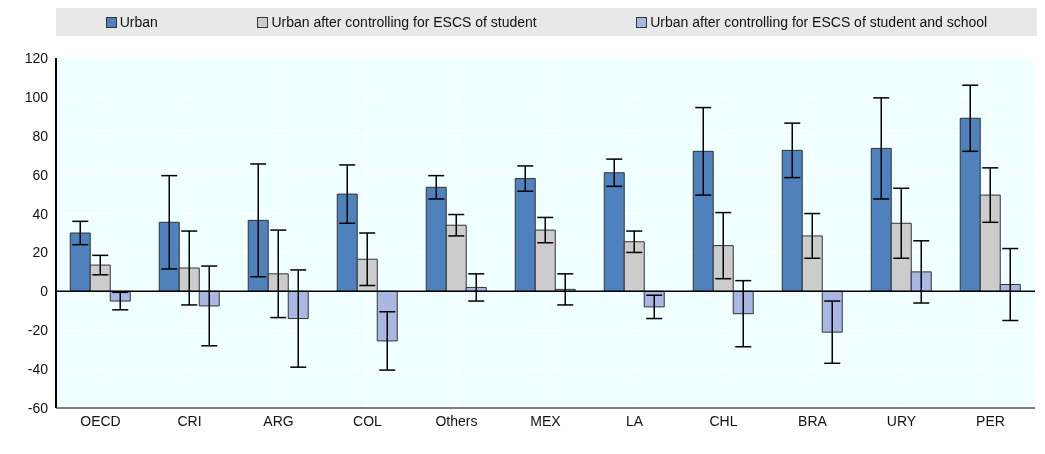 The image size is (1045, 454). I want to click on y-tick-label: 60, so click(40, 174).